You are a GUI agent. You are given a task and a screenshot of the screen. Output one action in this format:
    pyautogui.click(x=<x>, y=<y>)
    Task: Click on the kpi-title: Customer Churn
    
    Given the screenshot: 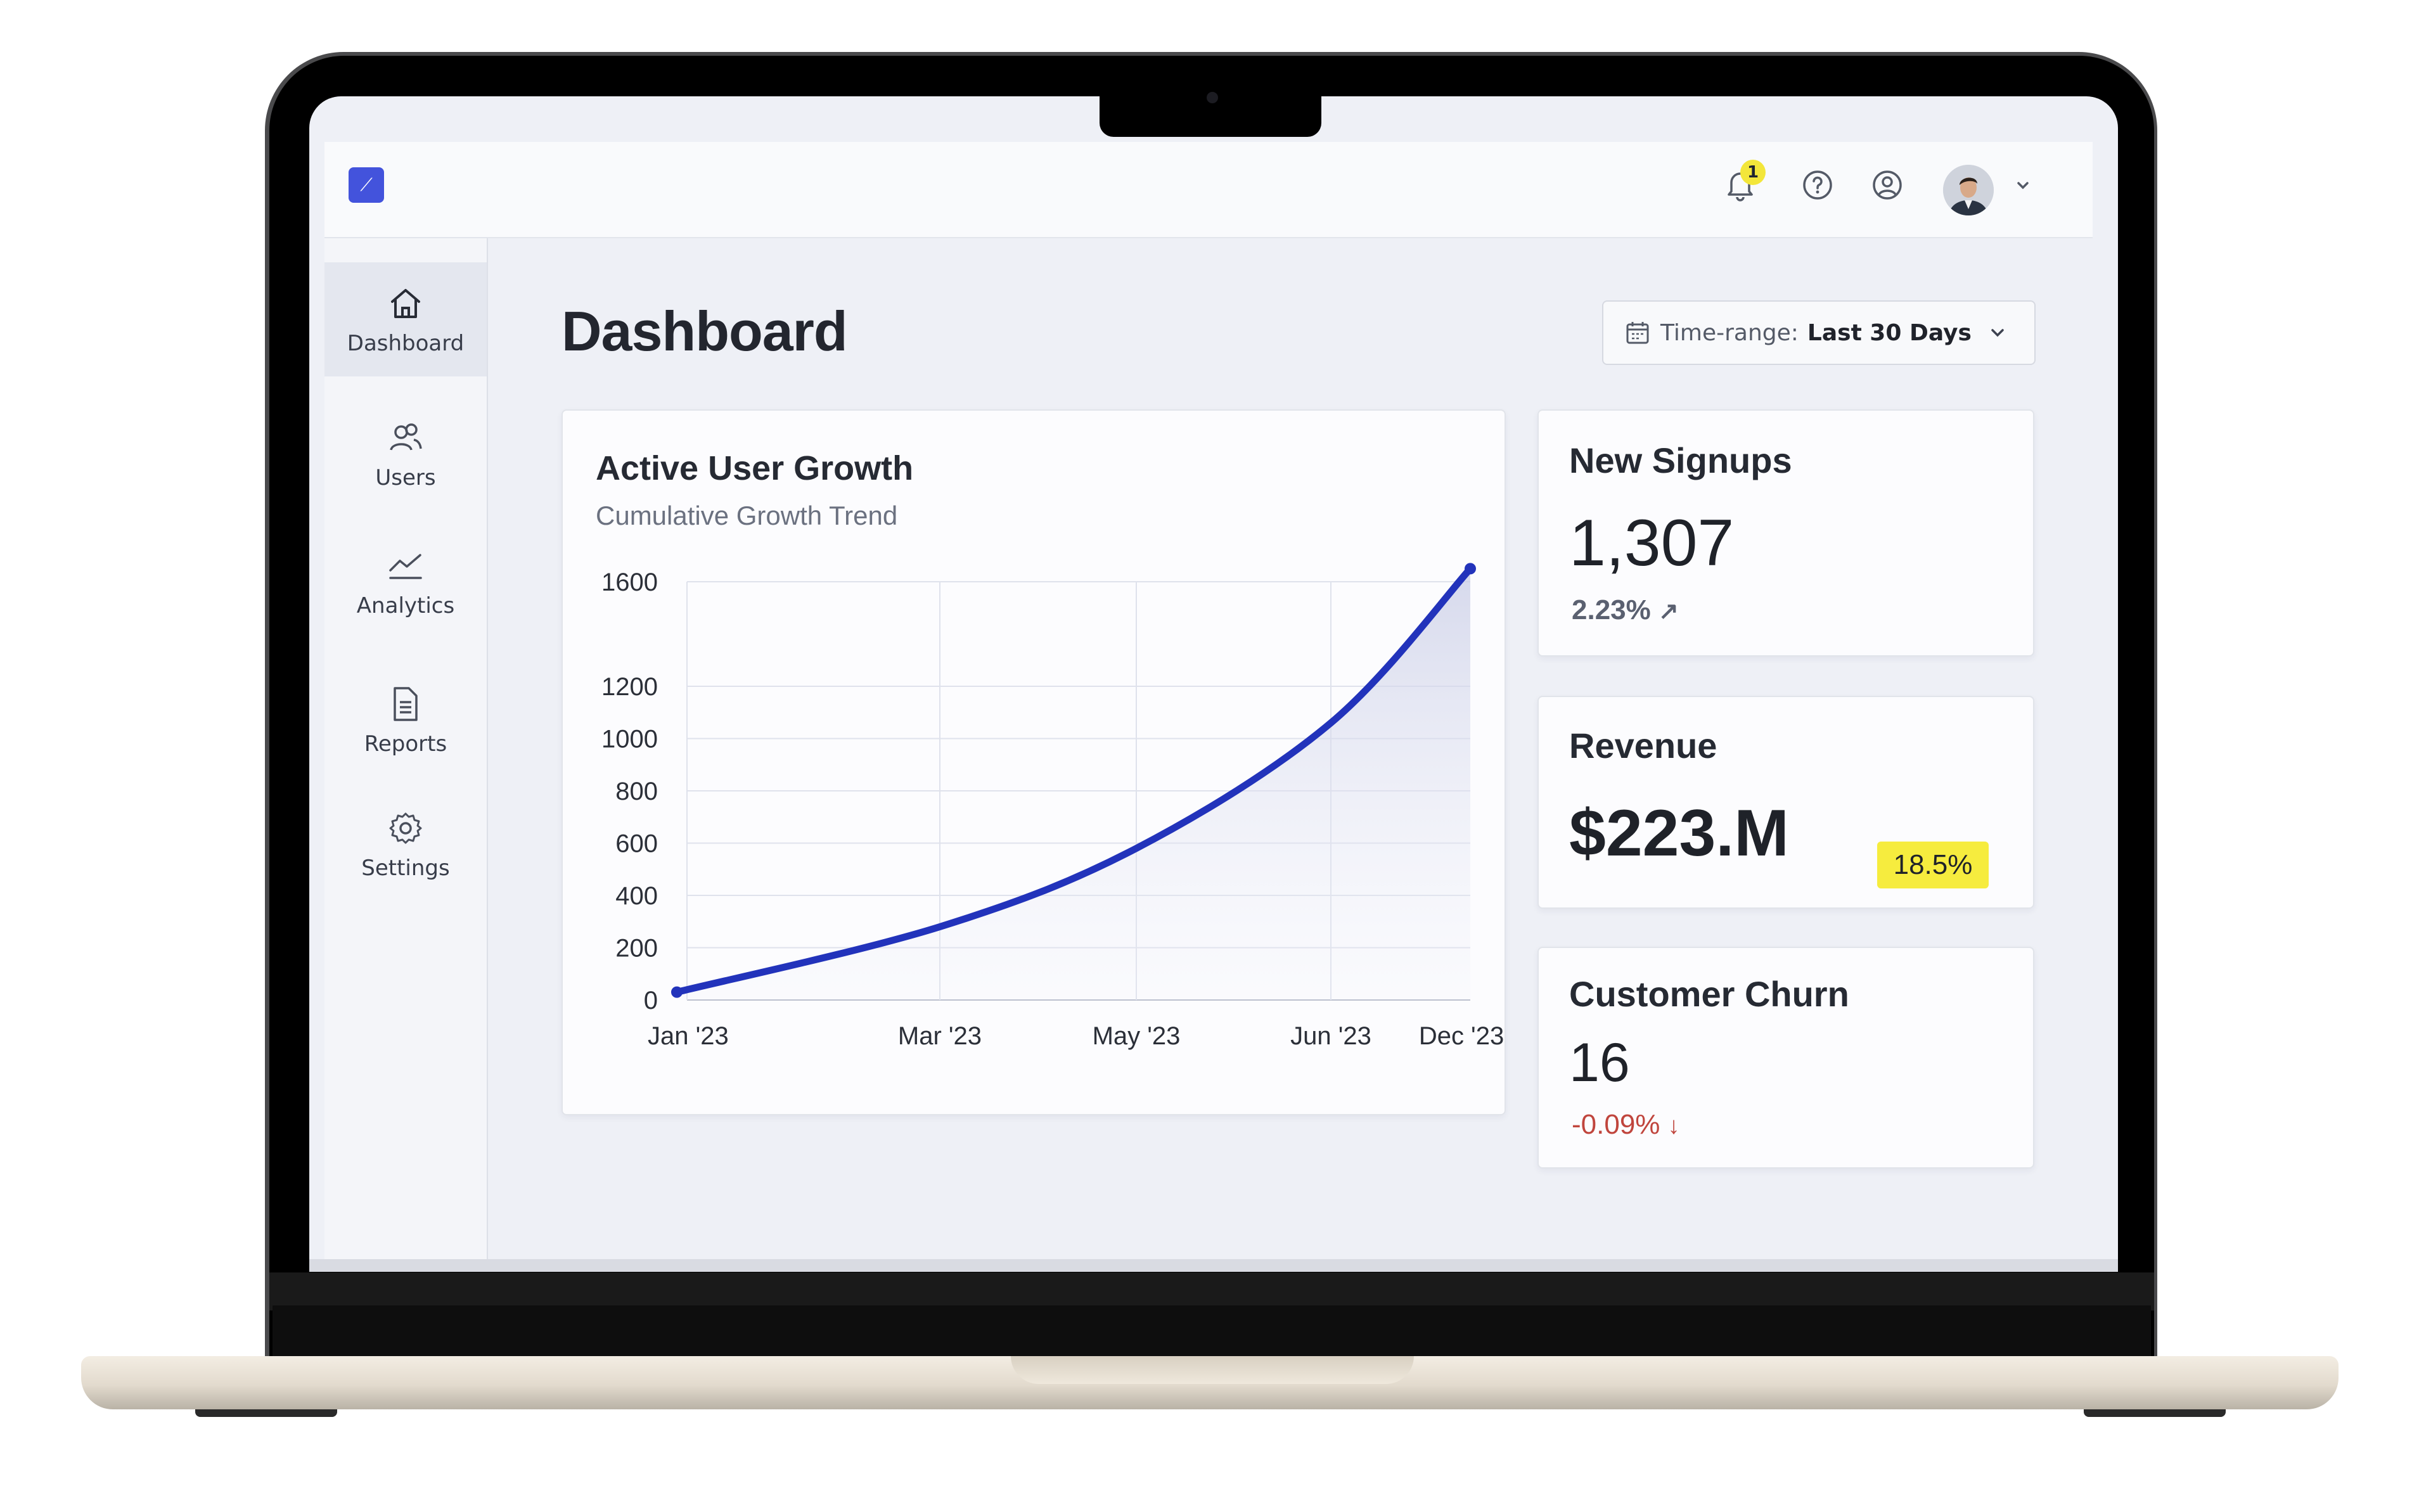 What is the action you would take?
    pyautogui.click(x=1709, y=994)
    